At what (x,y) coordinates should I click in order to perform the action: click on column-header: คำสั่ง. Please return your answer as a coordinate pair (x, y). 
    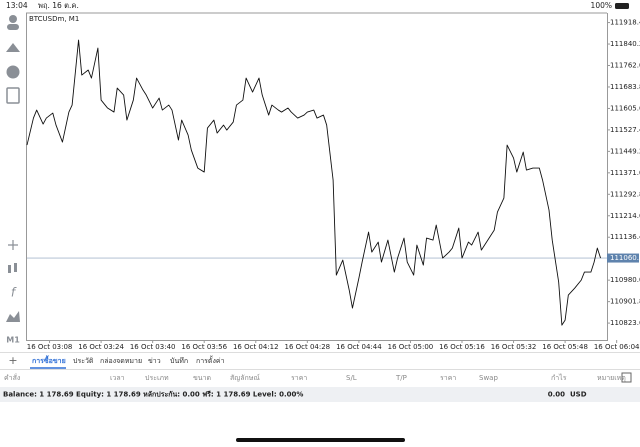
    Looking at the image, I should click on (12, 377).